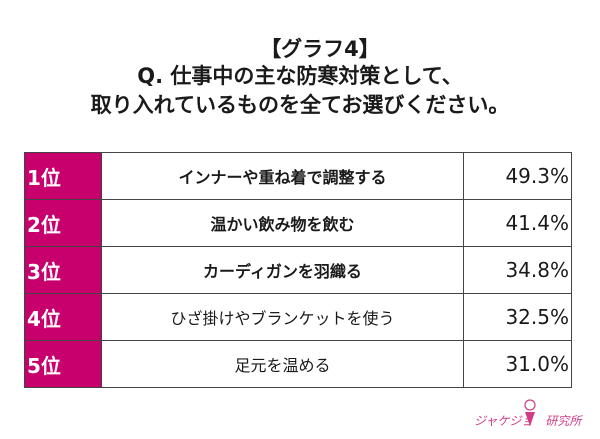  I want to click on item-cell: インナーや重ね着で調整する, so click(282, 176).